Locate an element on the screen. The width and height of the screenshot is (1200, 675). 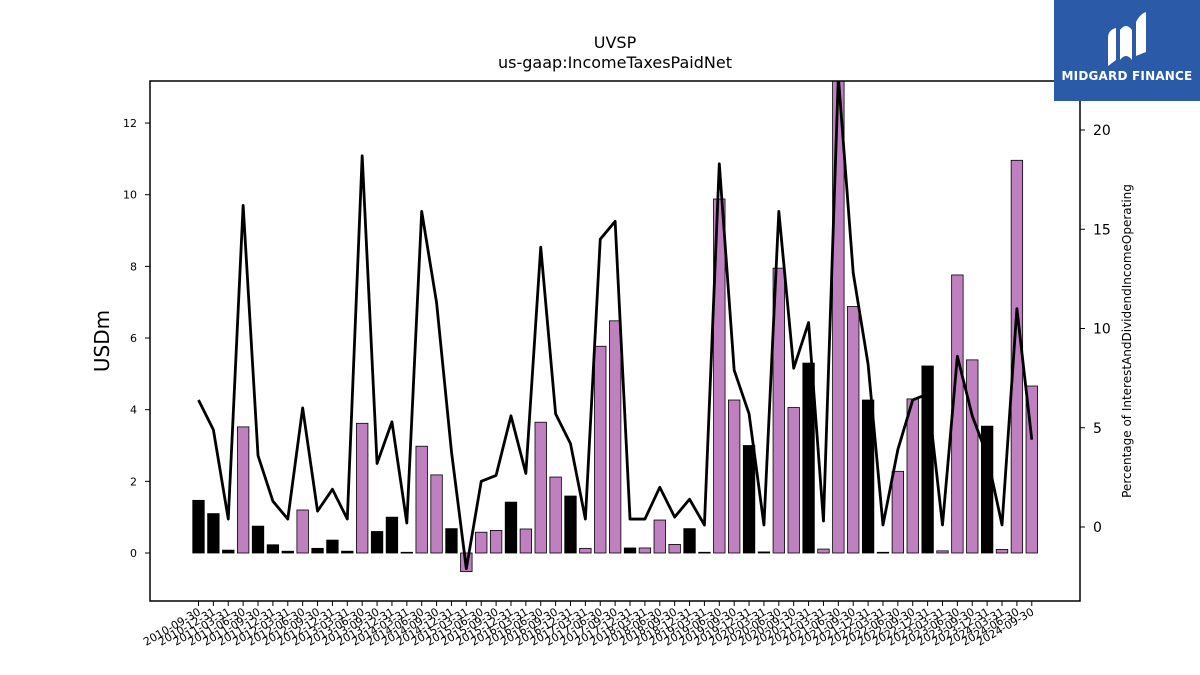
y-tick-label: 0 is located at coordinates (133, 553).